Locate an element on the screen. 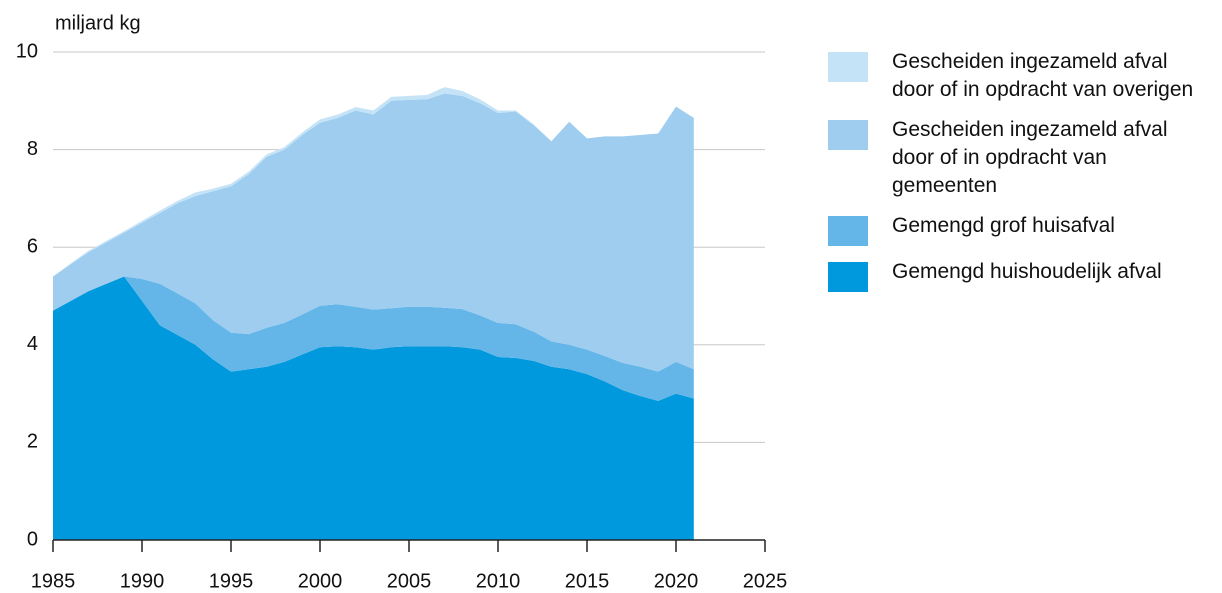  legend-item: Gemengd huishoudelijk afval is located at coordinates (1023, 275).